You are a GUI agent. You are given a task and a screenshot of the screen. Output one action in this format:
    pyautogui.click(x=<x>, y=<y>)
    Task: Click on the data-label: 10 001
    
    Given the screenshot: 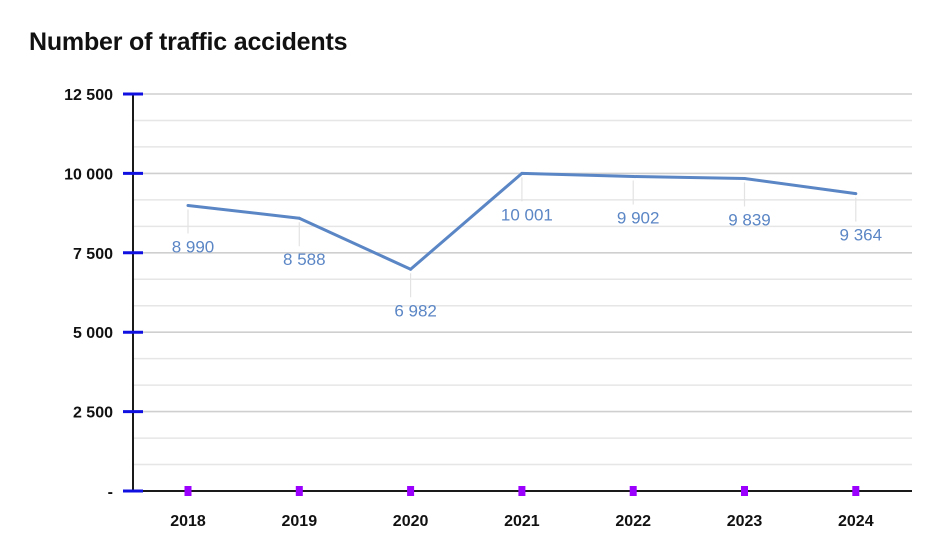 What is the action you would take?
    pyautogui.click(x=527, y=214)
    